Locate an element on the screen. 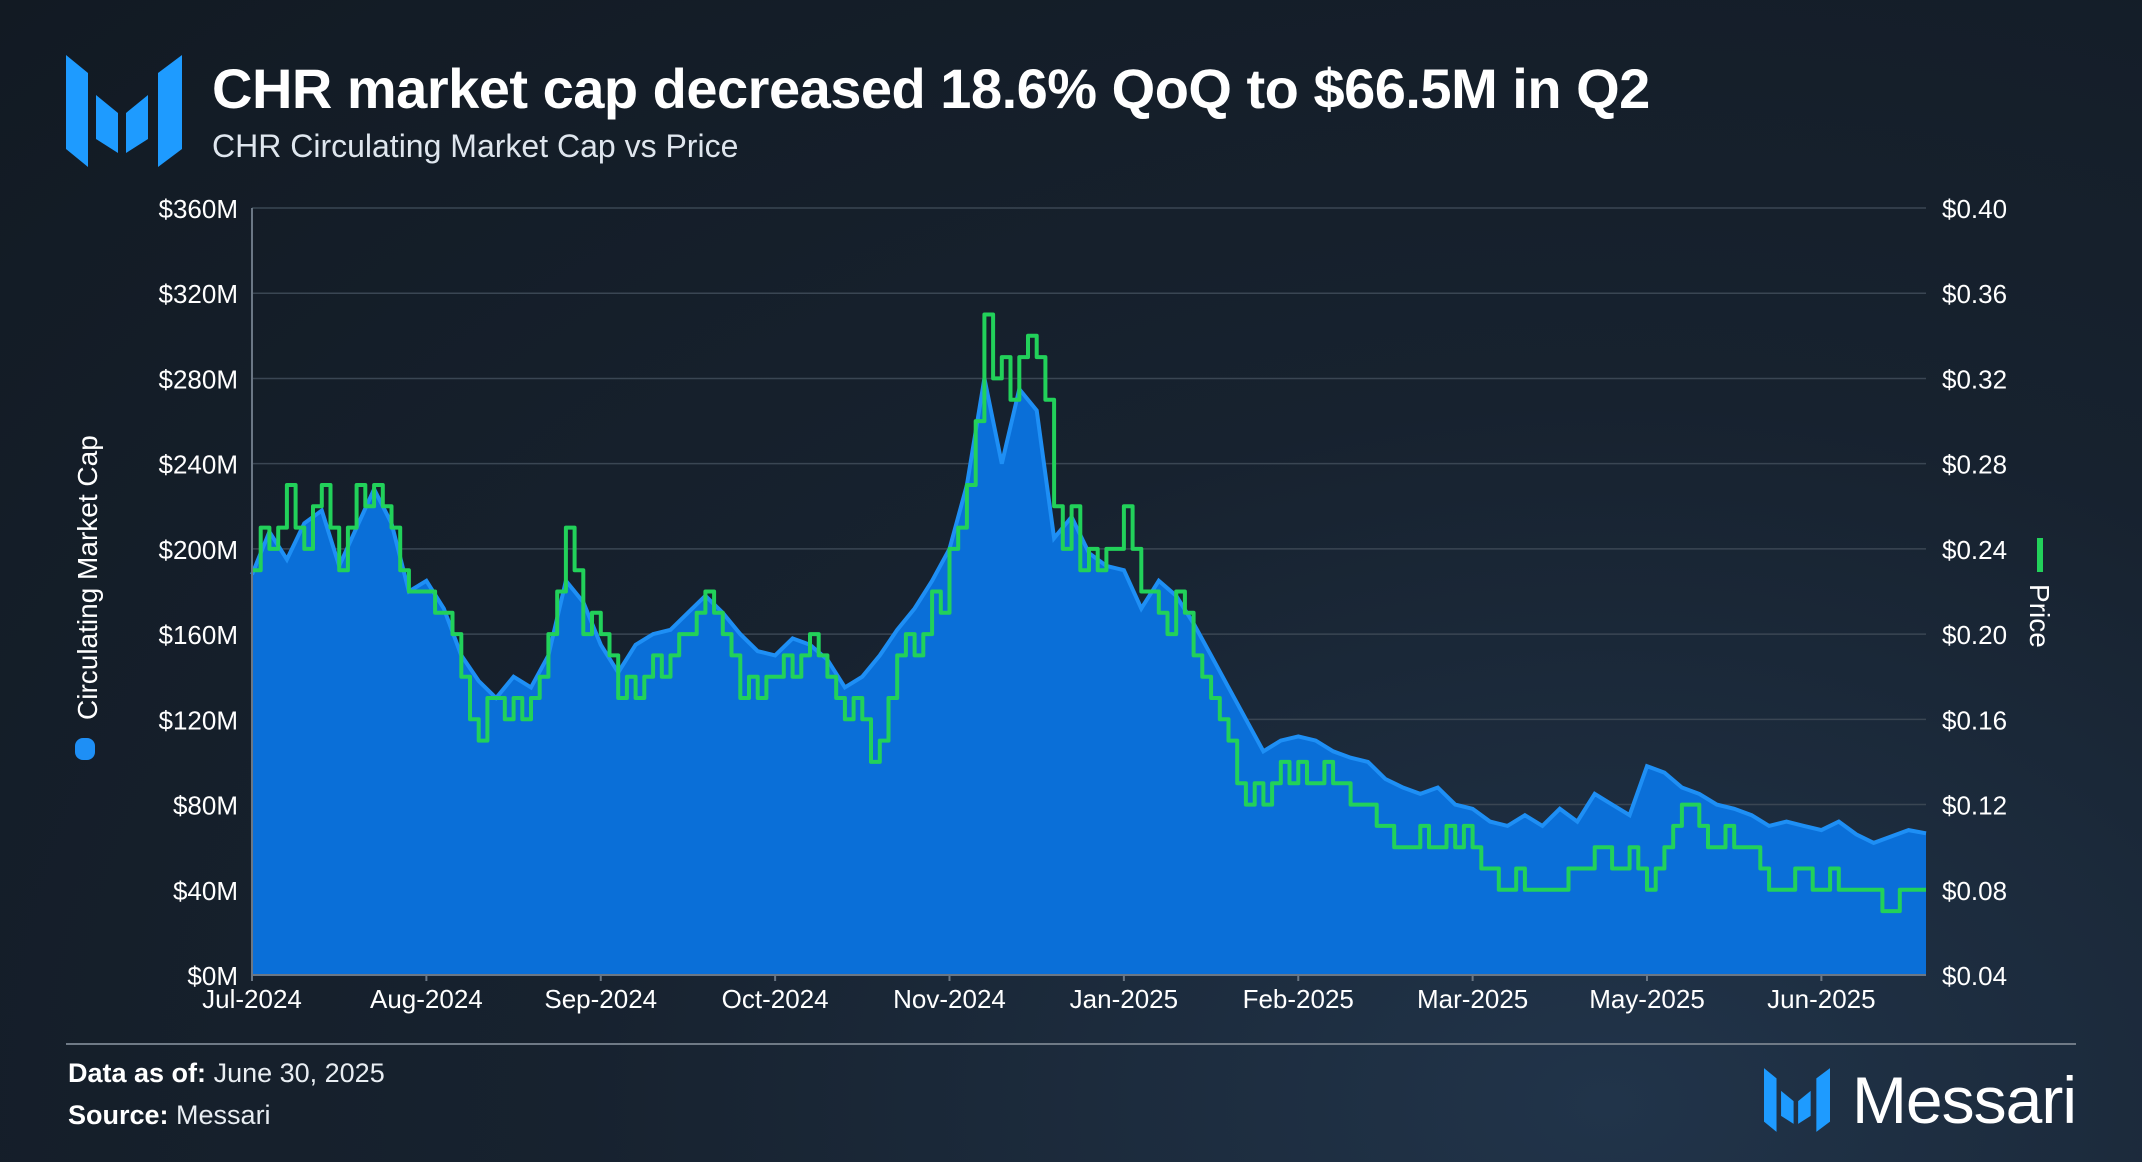 Image resolution: width=2142 pixels, height=1162 pixels. source-label: Source: is located at coordinates (118, 1115).